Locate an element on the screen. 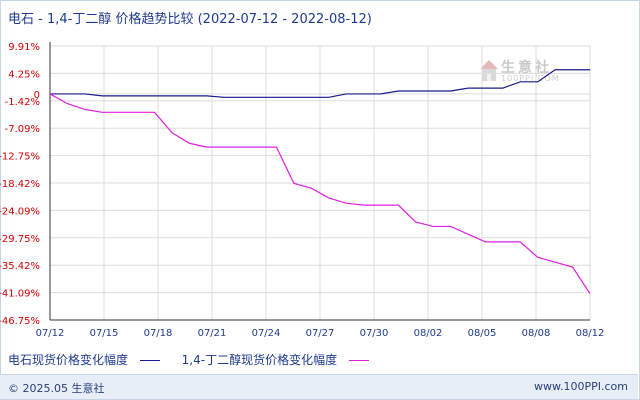 Image resolution: width=640 pixels, height=400 pixels. legend: 电石现货价格变化幅度 1,4-丁二醇现货价格变化幅度 is located at coordinates (197, 359).